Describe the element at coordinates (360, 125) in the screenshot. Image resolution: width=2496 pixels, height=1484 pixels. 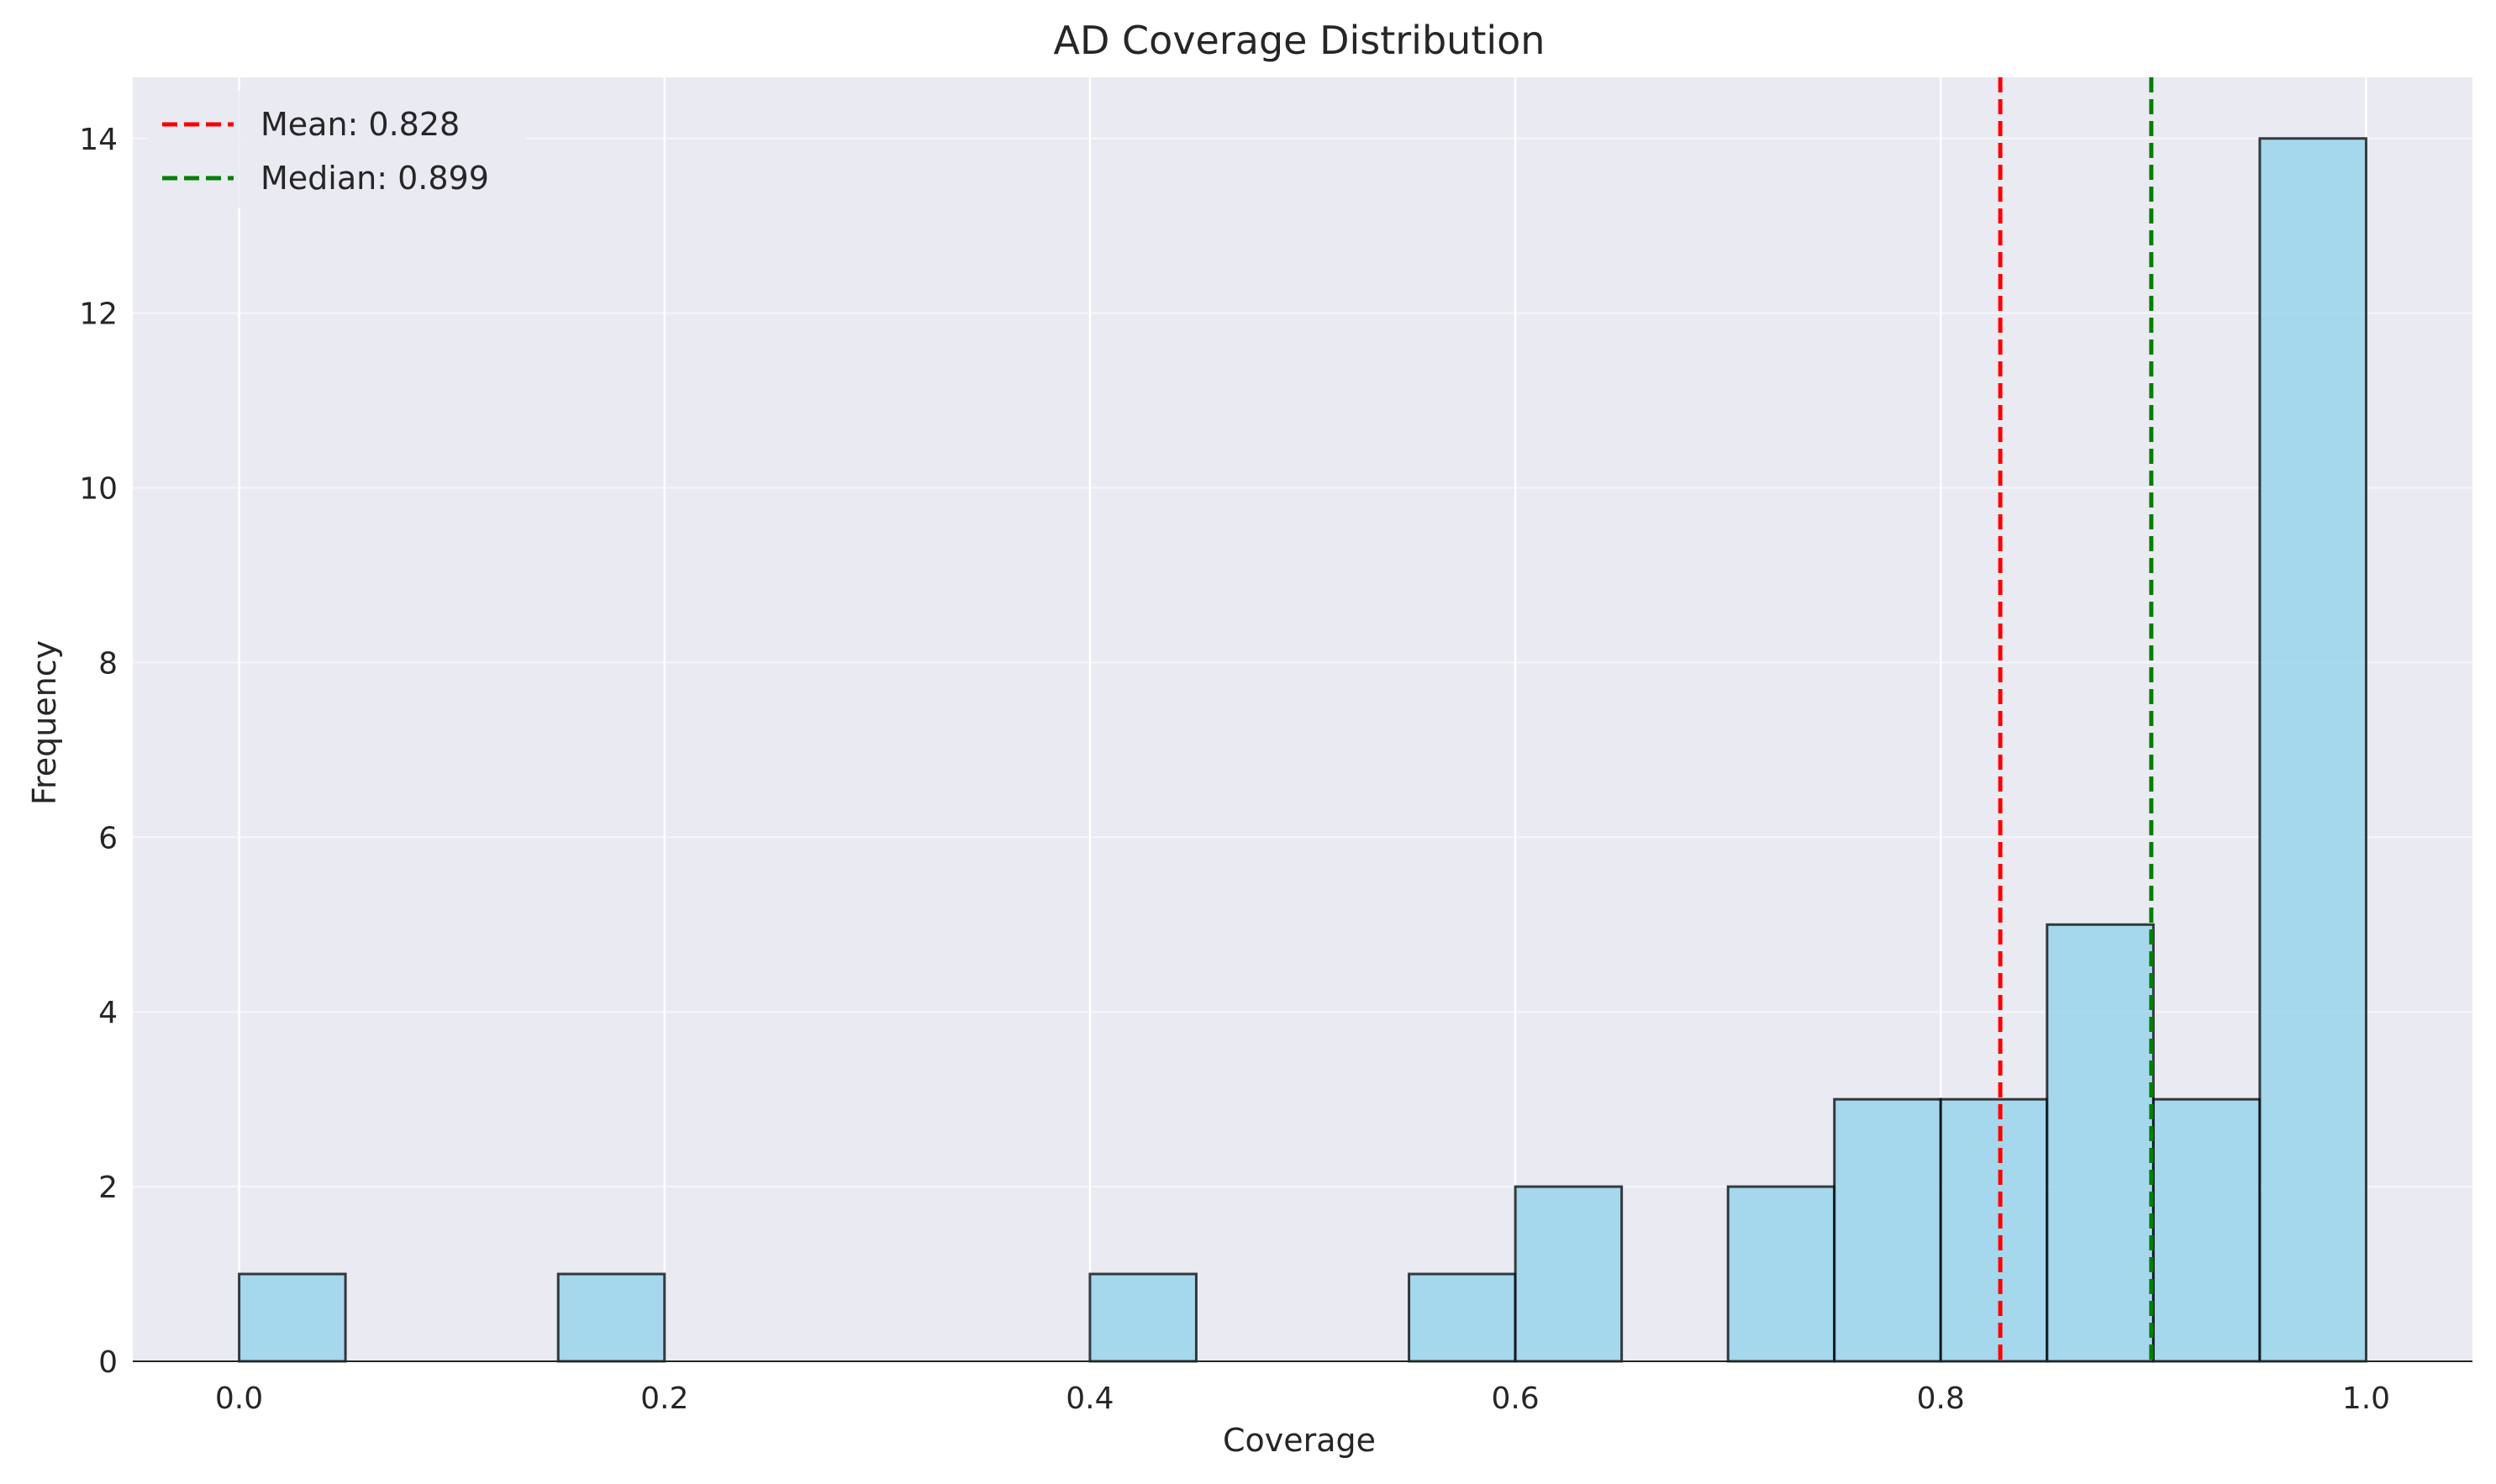
I see `legend-mean-label: Mean: 0.828` at that location.